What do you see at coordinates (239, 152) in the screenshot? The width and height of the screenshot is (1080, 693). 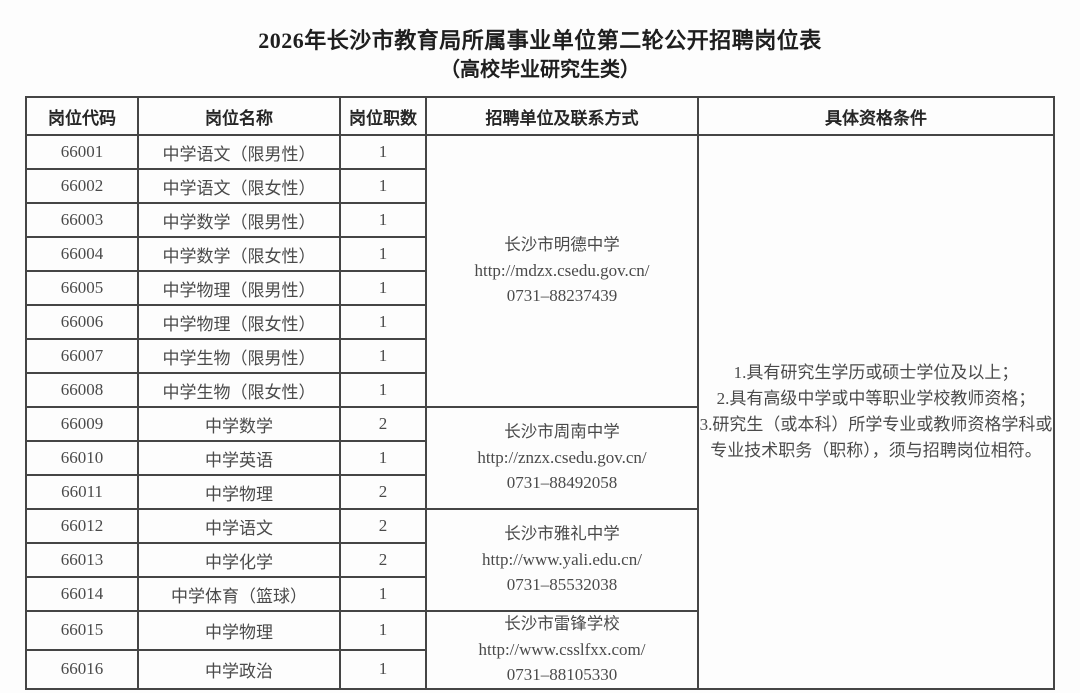 I see `cell-position-name: 中学语文（限男性）` at bounding box center [239, 152].